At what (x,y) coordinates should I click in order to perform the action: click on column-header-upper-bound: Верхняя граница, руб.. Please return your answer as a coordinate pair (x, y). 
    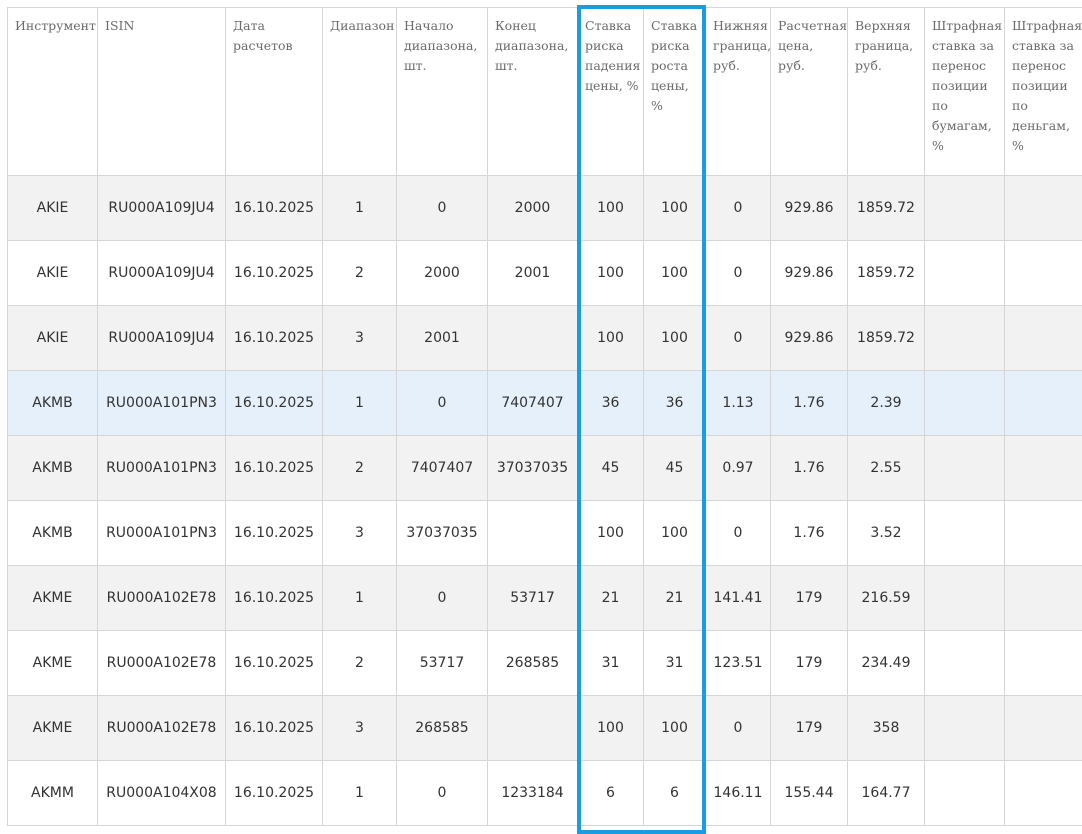
    Looking at the image, I should click on (886, 91).